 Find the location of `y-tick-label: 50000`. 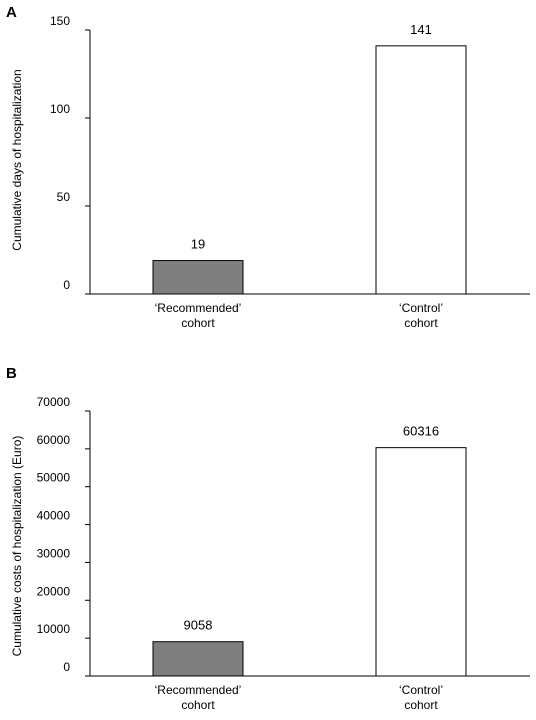

y-tick-label: 50000 is located at coordinates (54, 478).